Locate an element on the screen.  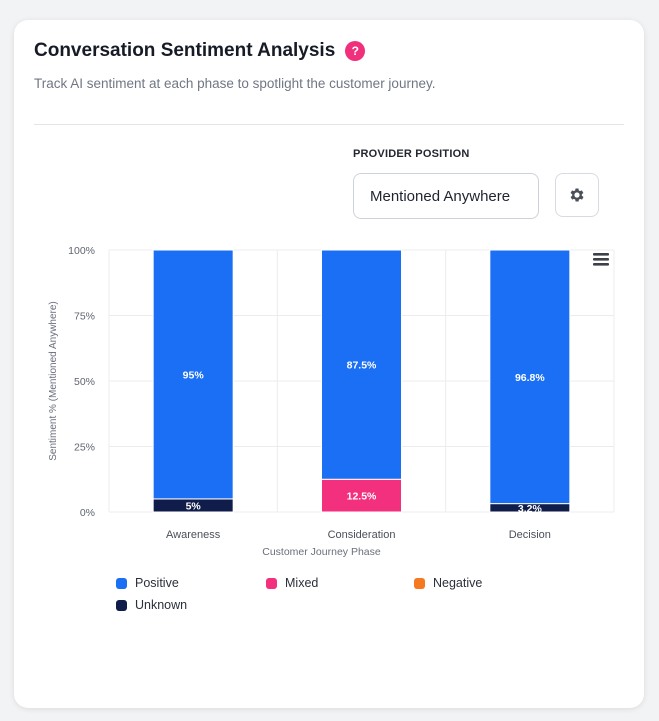
legend-item-mixed: Mixed is located at coordinates (292, 583).